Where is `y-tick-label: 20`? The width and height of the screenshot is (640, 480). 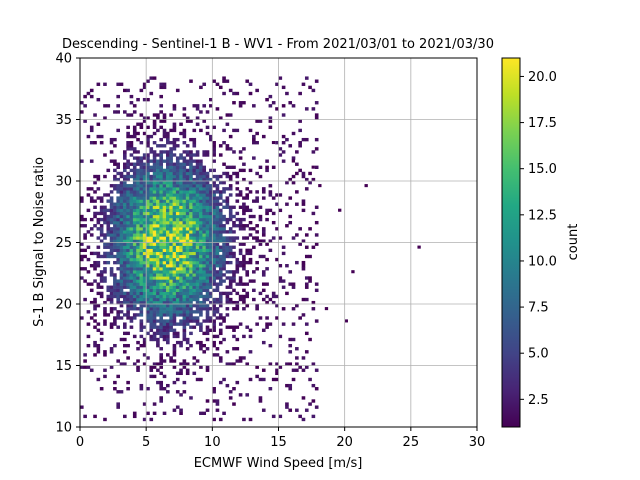 y-tick-label: 20 is located at coordinates (63, 305).